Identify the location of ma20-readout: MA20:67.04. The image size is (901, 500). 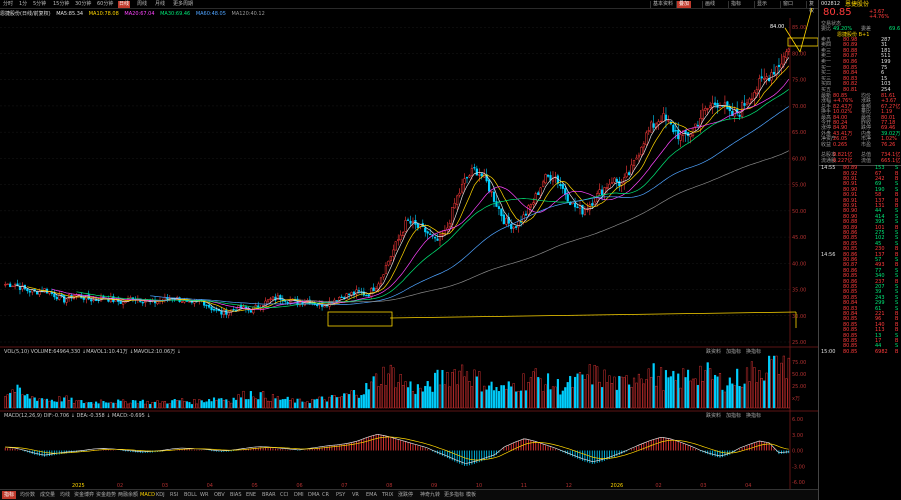
(139, 14).